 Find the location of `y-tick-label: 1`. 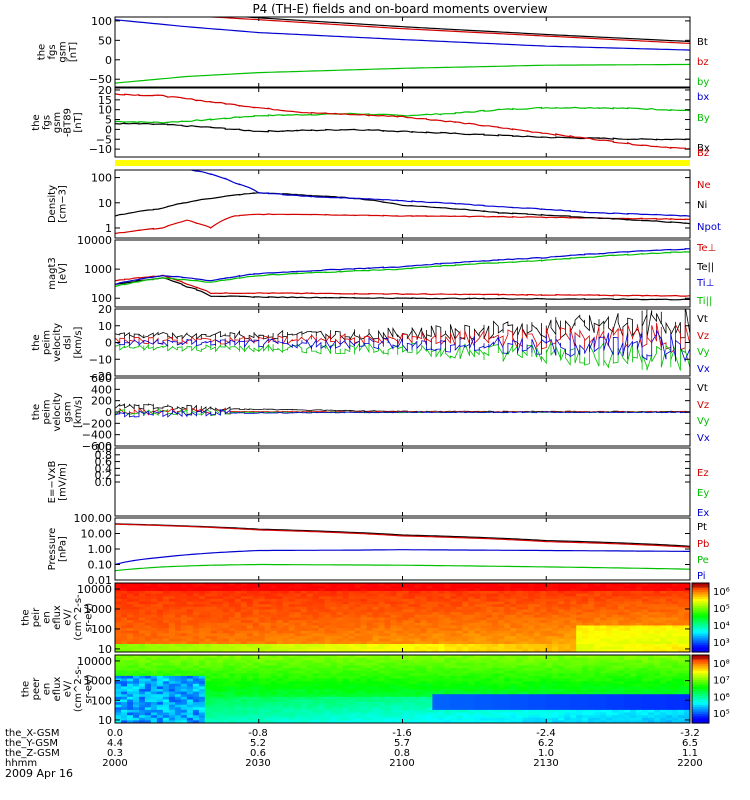

y-tick-label: 1 is located at coordinates (108, 228).